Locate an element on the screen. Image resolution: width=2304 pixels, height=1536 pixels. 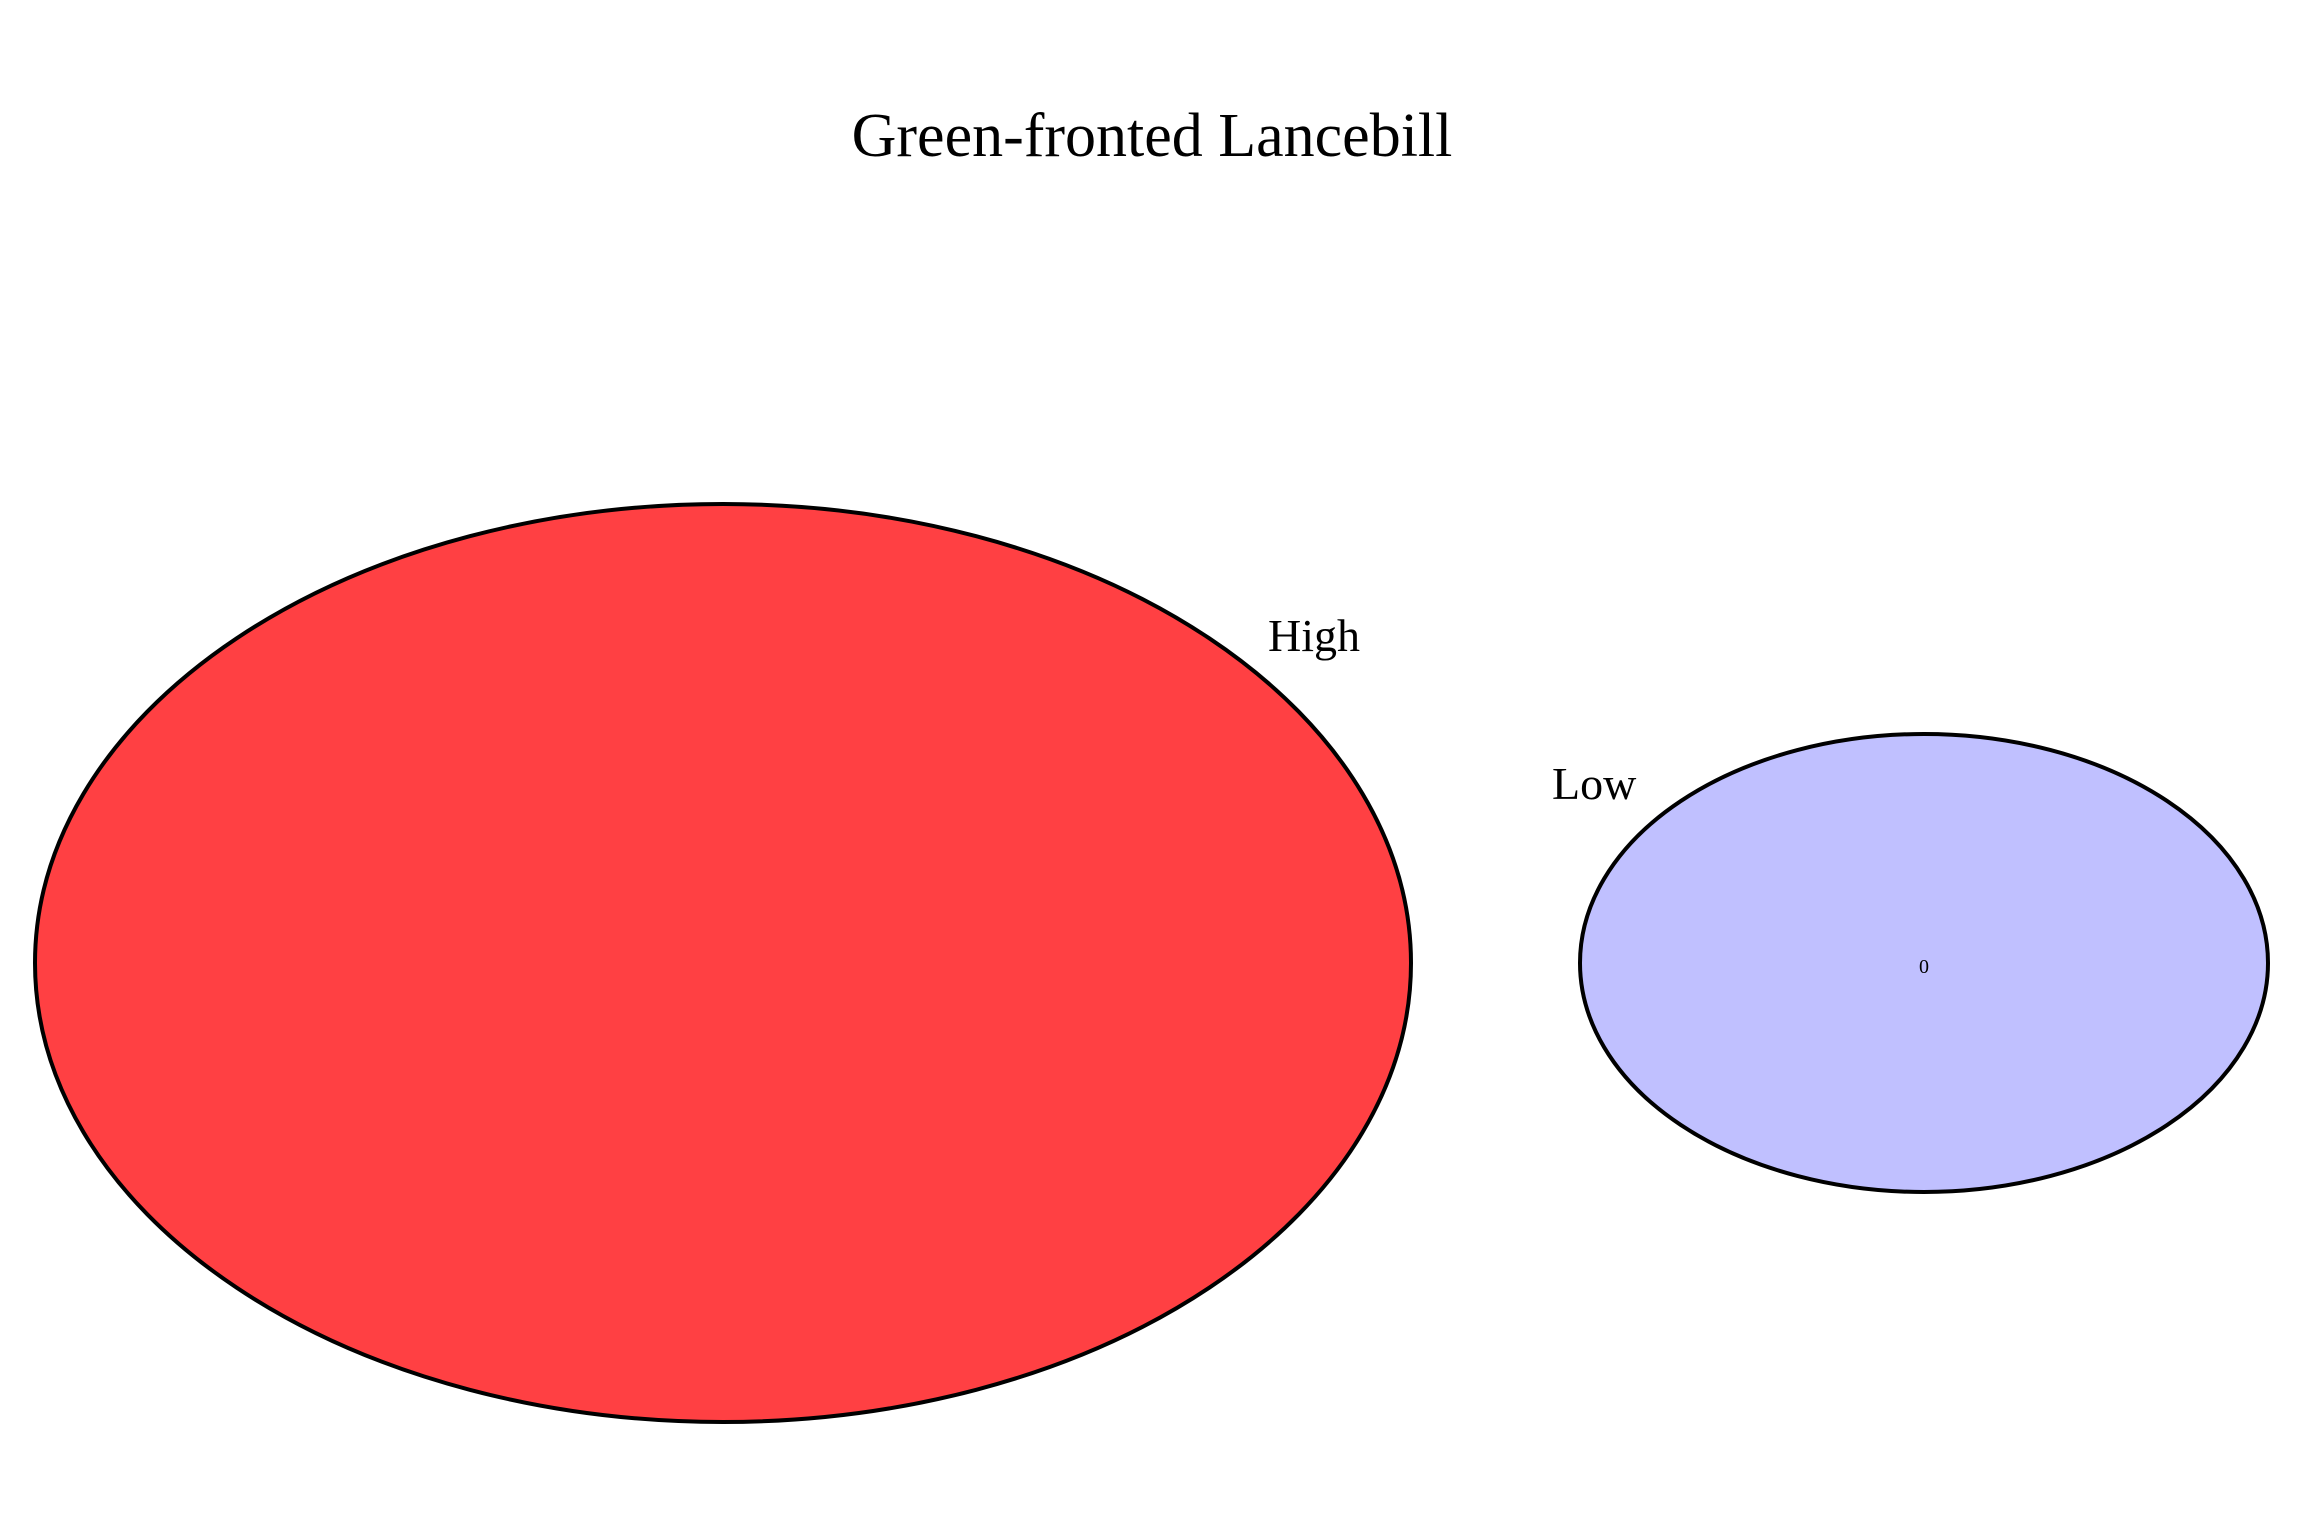
set-low-ellipse is located at coordinates (1924, 963).